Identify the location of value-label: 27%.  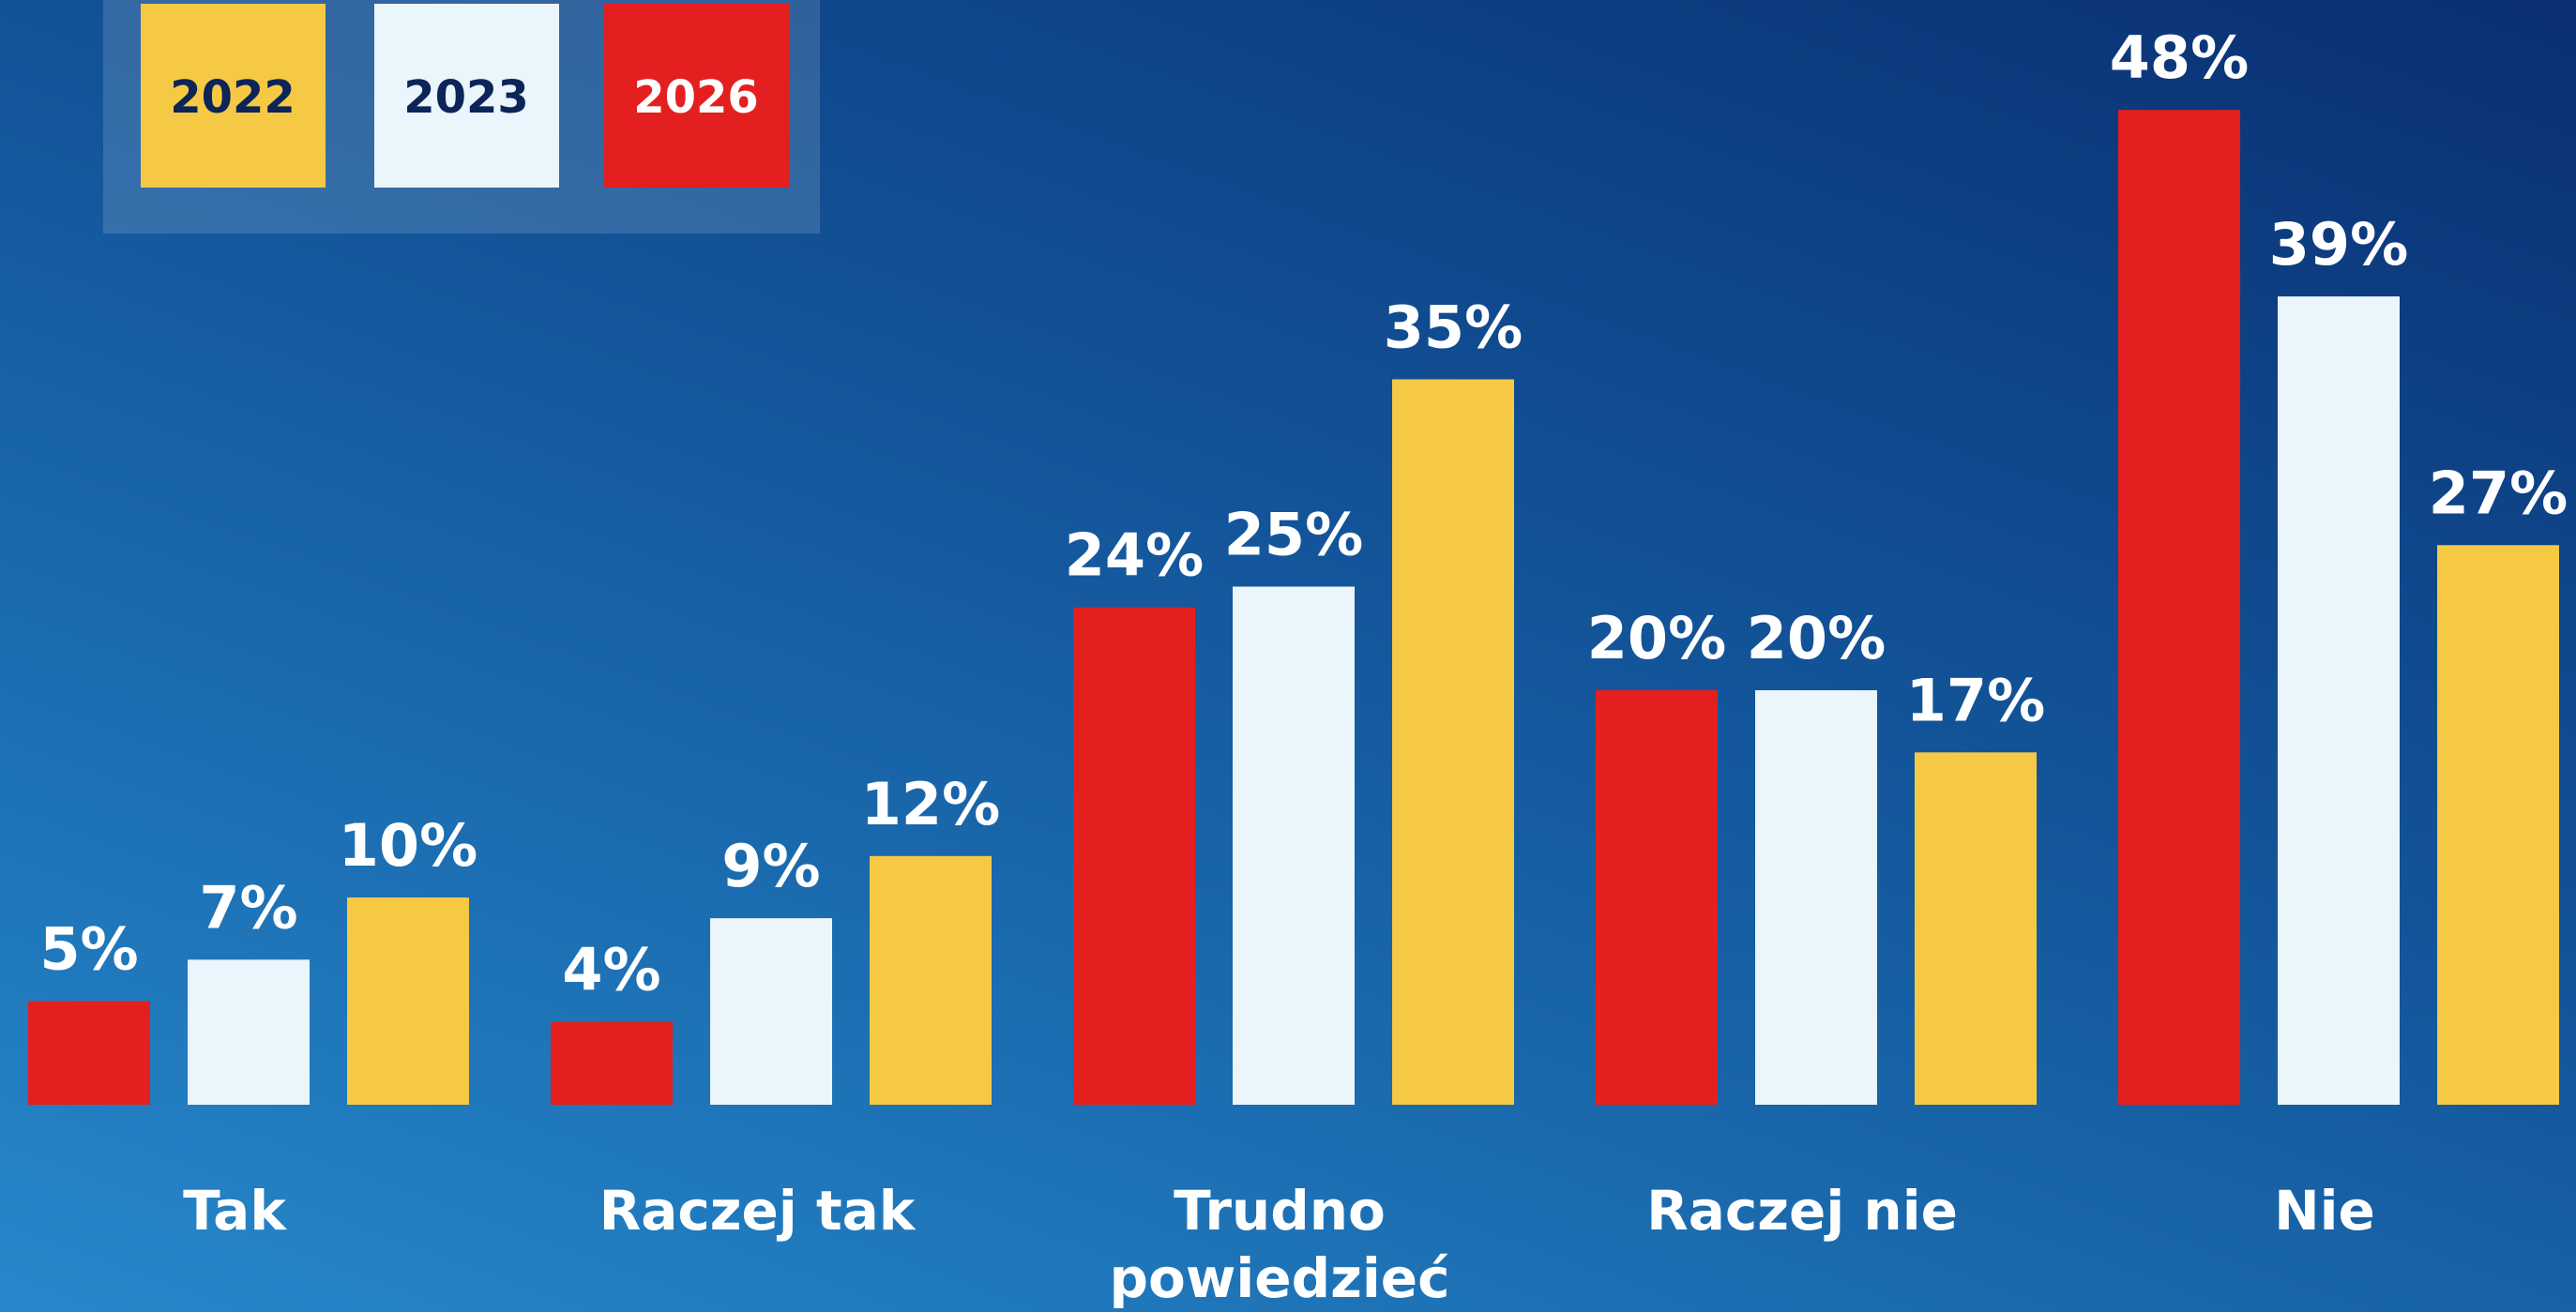
(2498, 493).